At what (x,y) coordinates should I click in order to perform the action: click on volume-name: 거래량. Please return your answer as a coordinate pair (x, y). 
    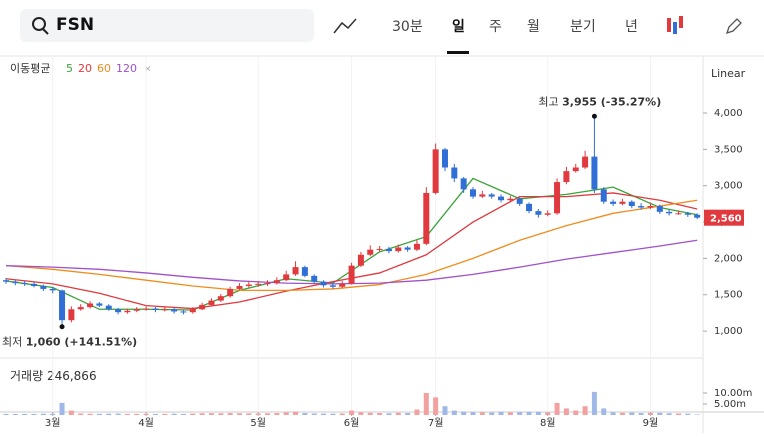
    Looking at the image, I should click on (26, 376).